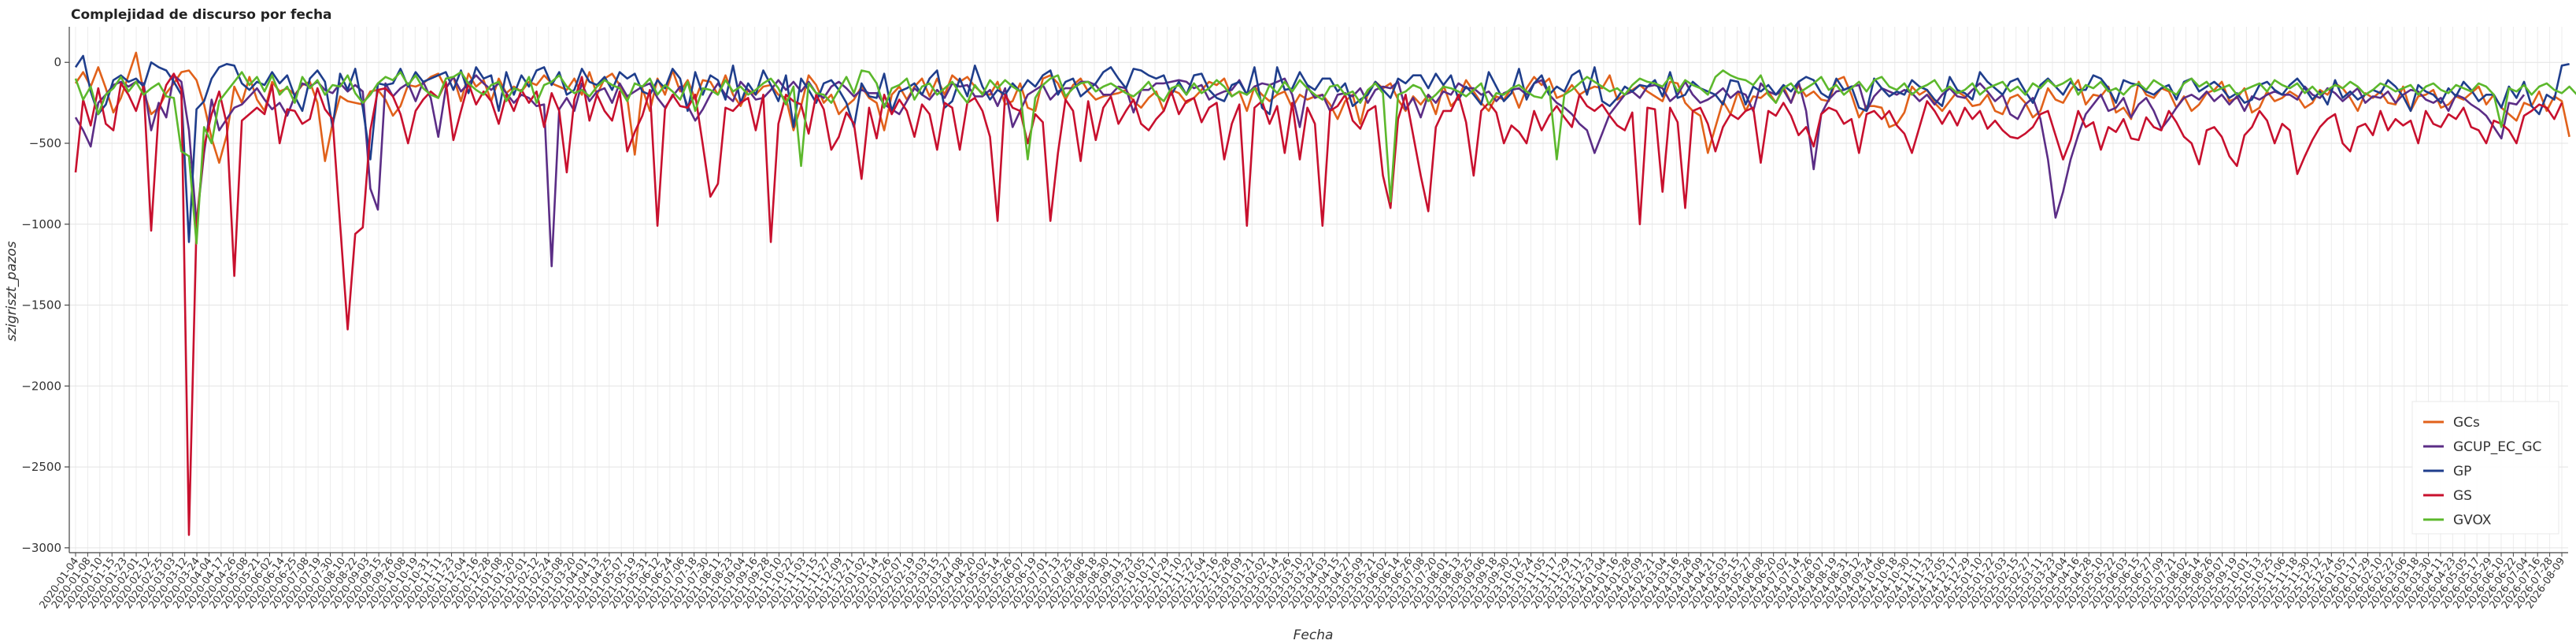 The image size is (2576, 644). Describe the element at coordinates (41, 224) in the screenshot. I see `y-tick-label: −1000` at that location.